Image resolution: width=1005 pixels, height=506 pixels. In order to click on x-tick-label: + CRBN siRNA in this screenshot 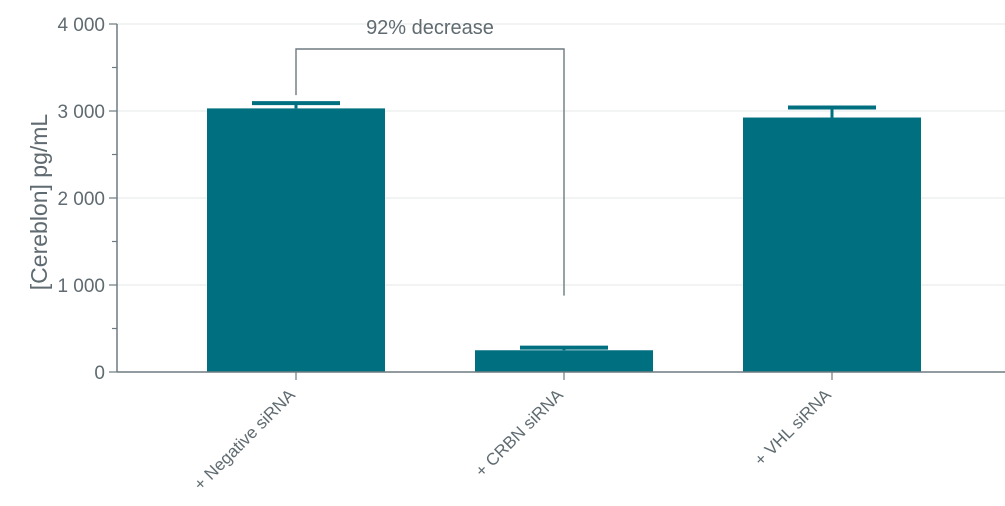, I will do `click(520, 433)`.